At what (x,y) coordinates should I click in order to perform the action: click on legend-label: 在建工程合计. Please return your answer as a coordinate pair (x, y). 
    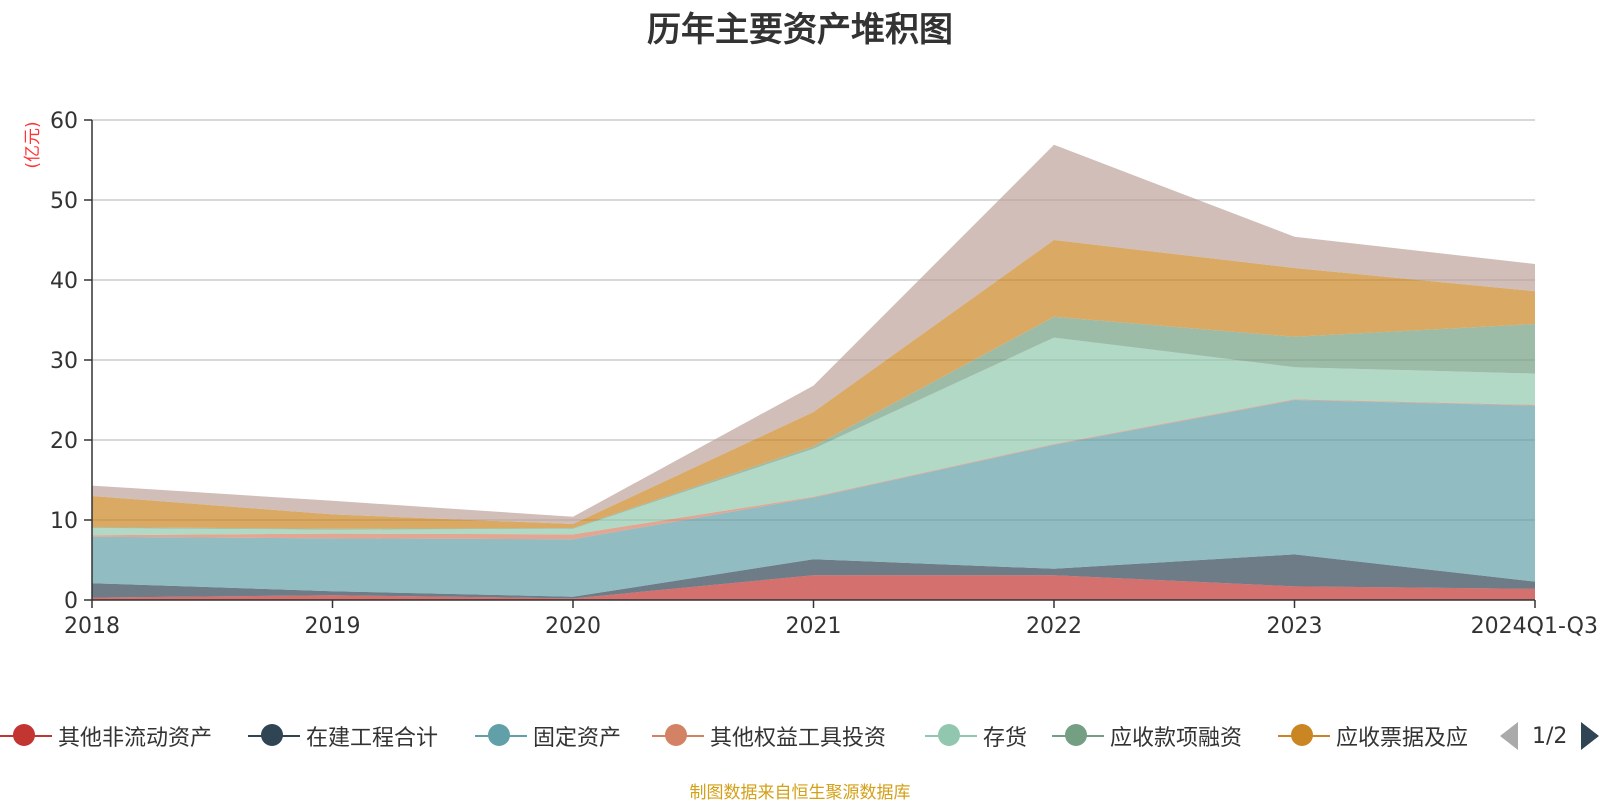
    Looking at the image, I should click on (372, 738).